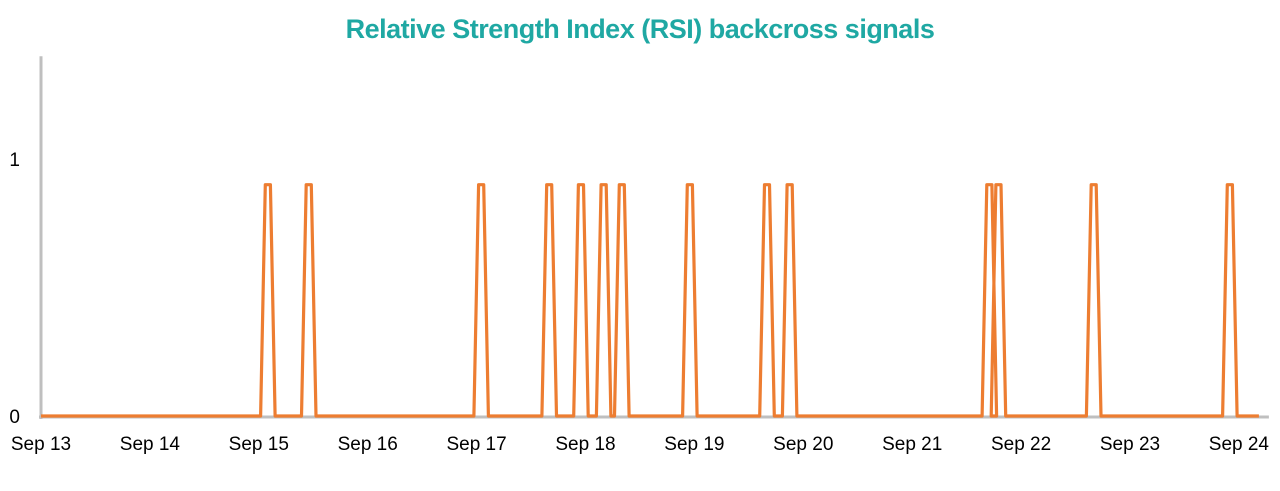 The image size is (1280, 491). I want to click on x-tick-label: Sep 17, so click(476, 444).